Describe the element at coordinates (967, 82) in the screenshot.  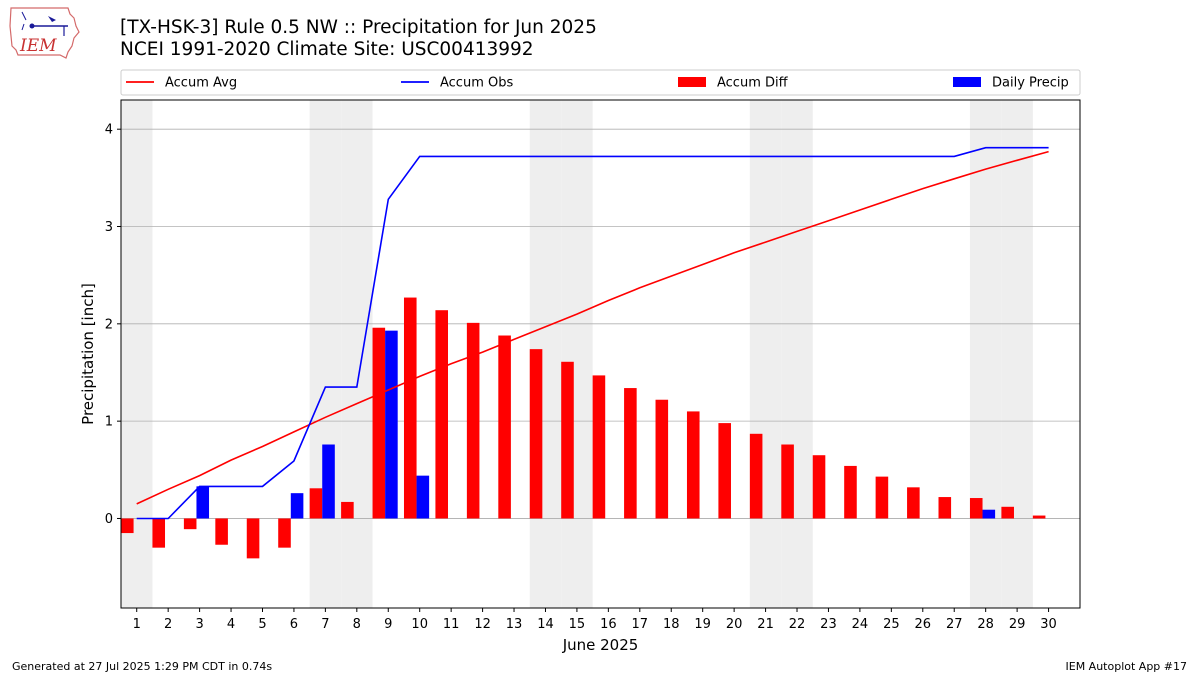
I see `legend-swatch-daily-precip` at that location.